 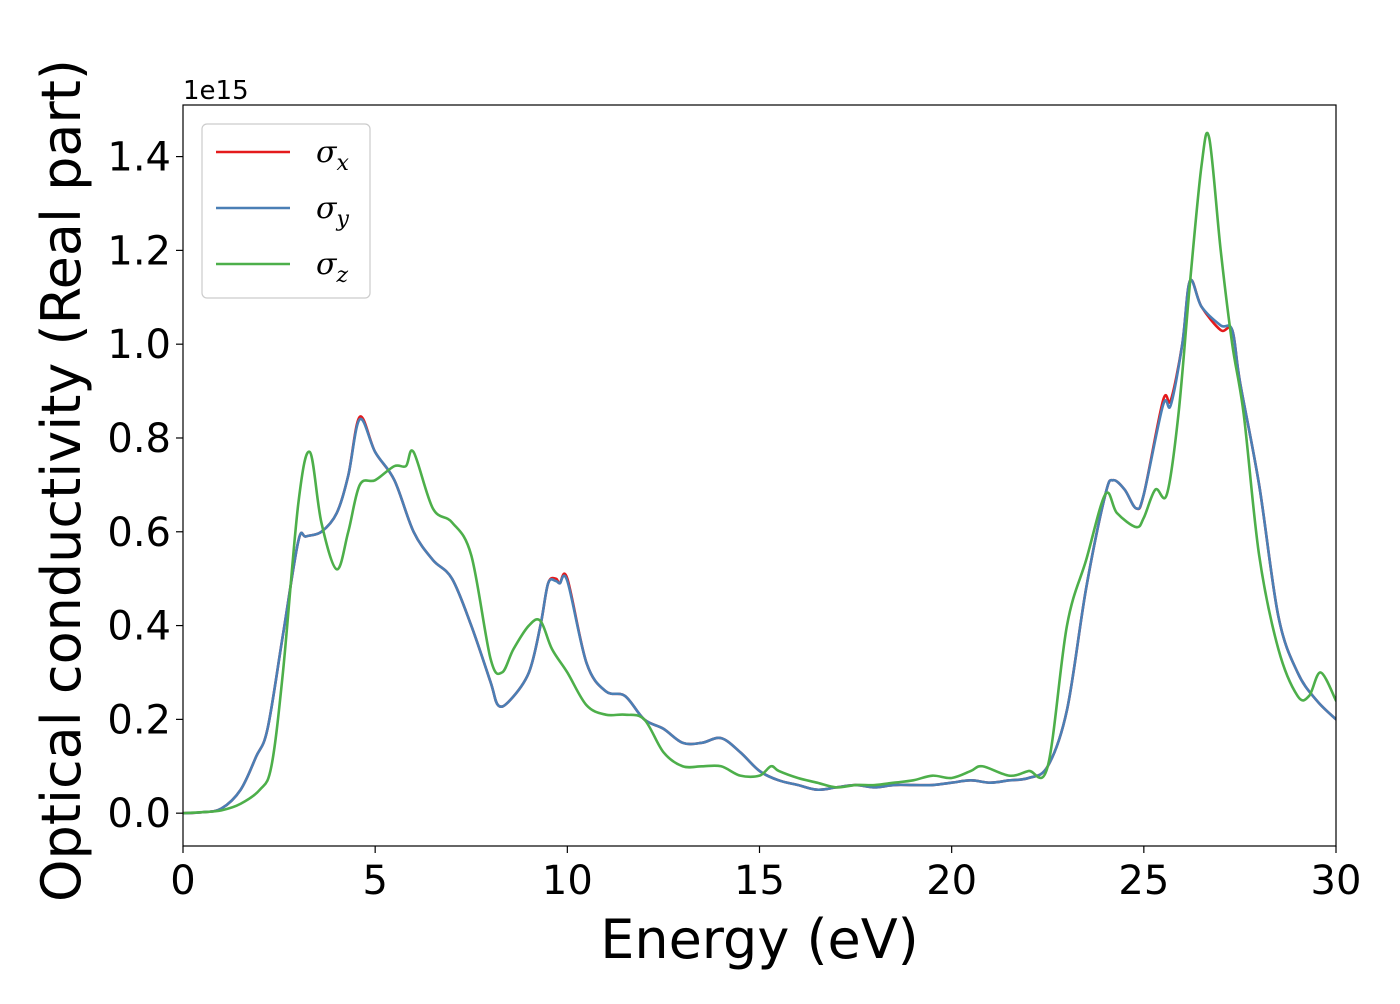 What do you see at coordinates (139, 439) in the screenshot?
I see `y-tick-label: 0.8` at bounding box center [139, 439].